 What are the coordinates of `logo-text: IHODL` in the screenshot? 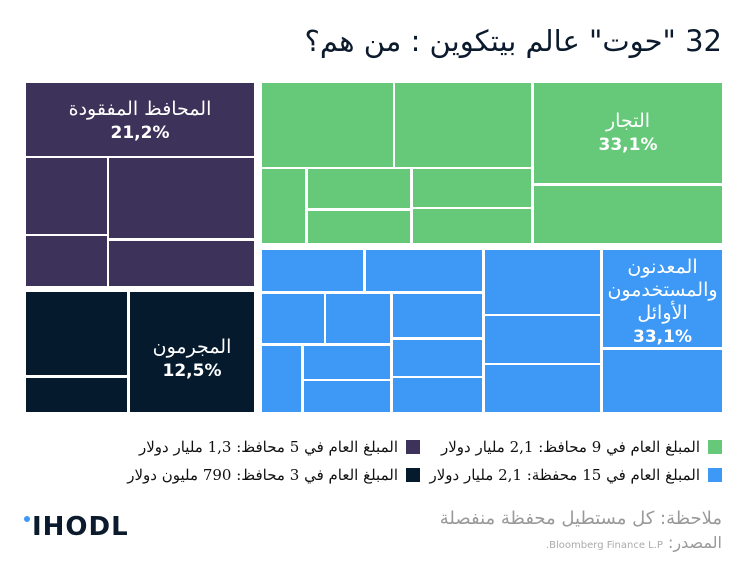 It's located at (80, 527).